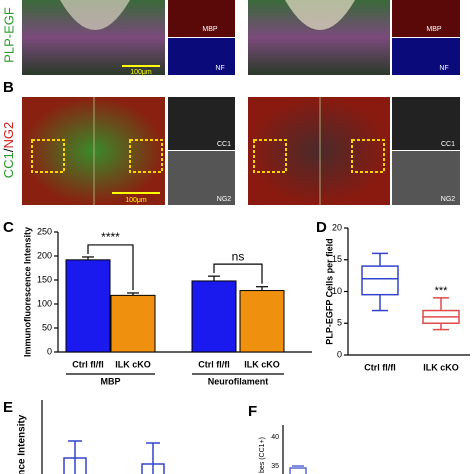 The height and width of the screenshot is (474, 474). What do you see at coordinates (47, 327) in the screenshot?
I see `y-tick-label: 50` at bounding box center [47, 327].